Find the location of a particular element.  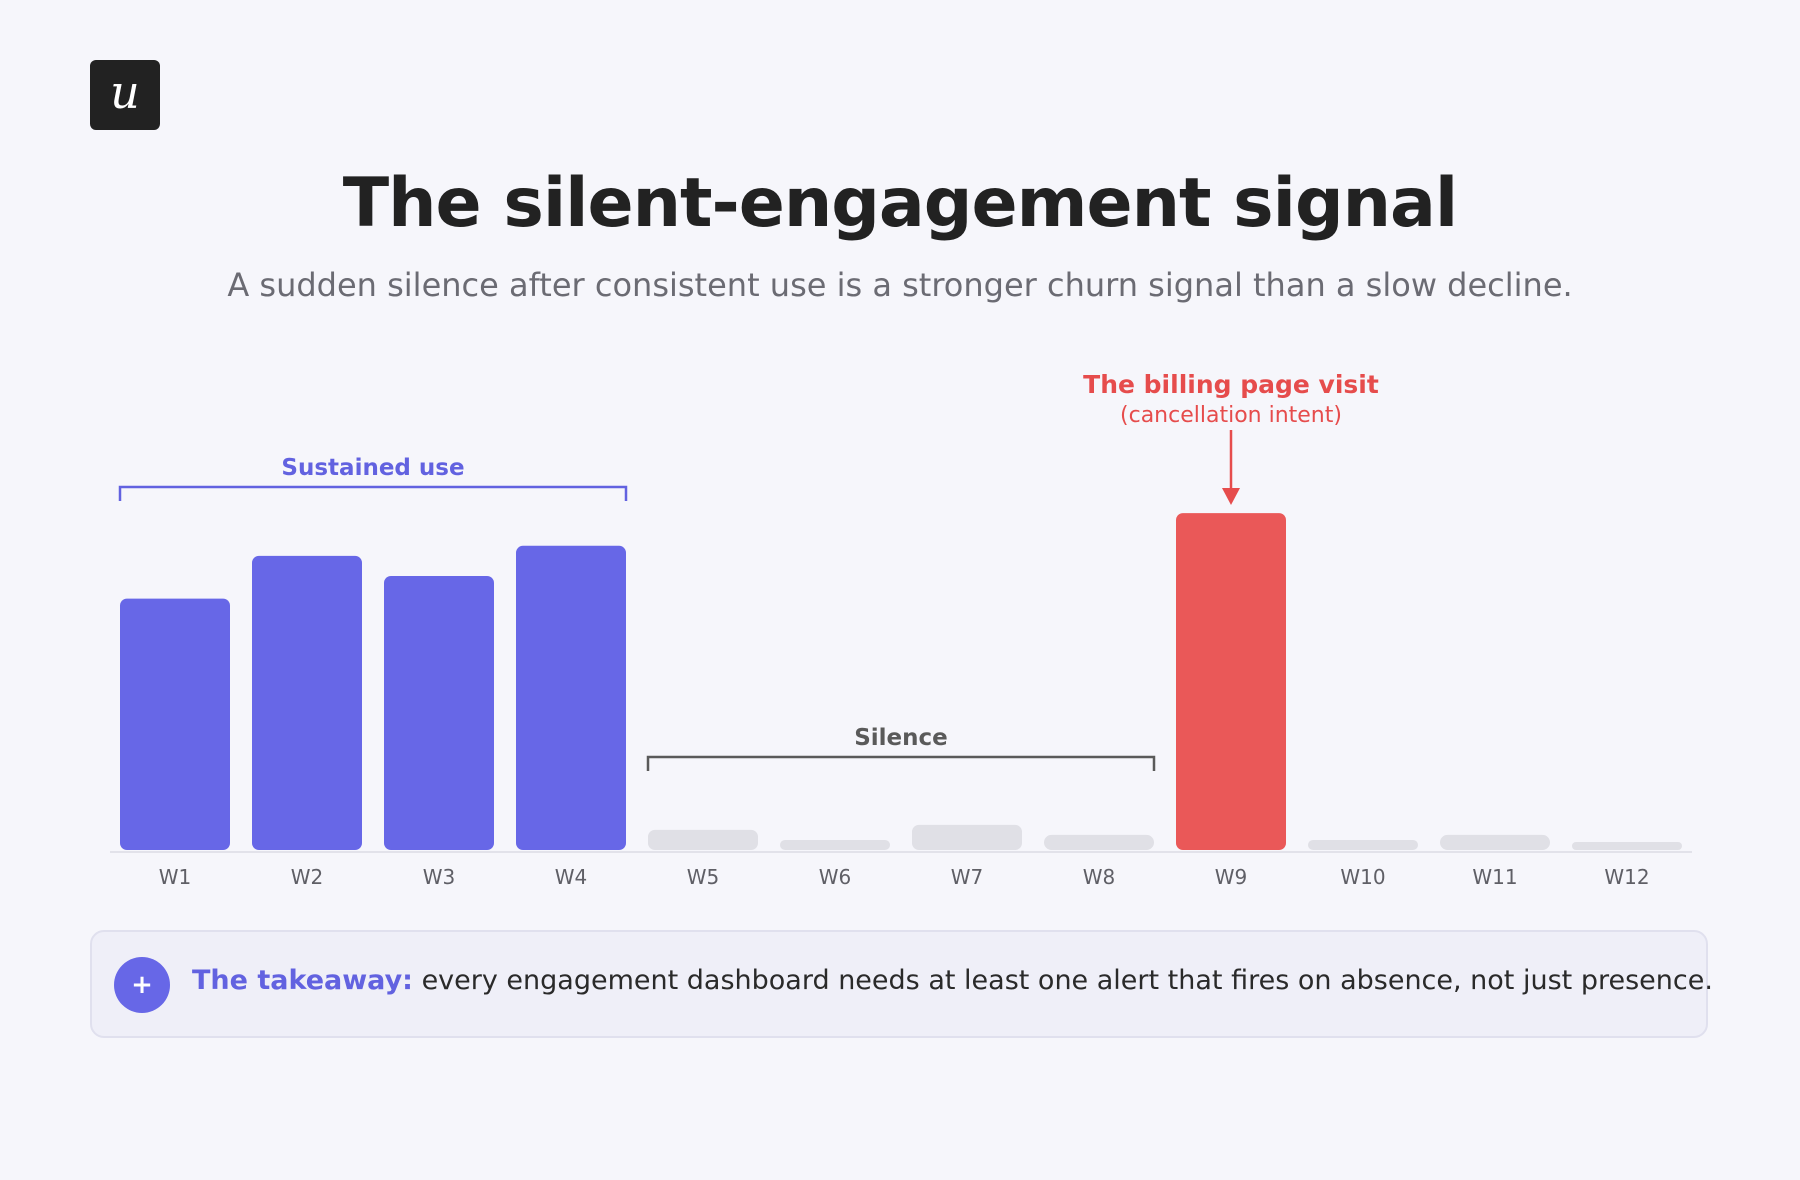

bar-w5 is located at coordinates (703, 839).